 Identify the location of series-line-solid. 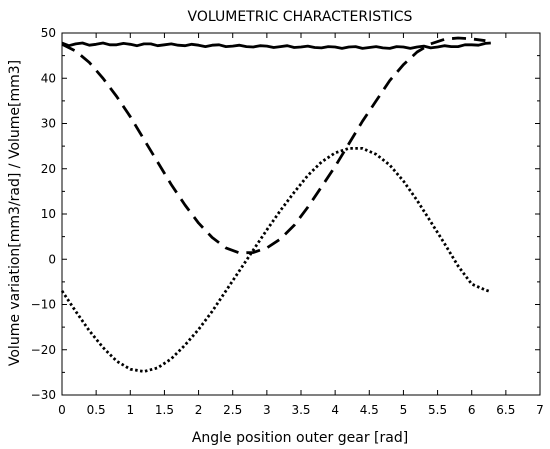
(276, 45).